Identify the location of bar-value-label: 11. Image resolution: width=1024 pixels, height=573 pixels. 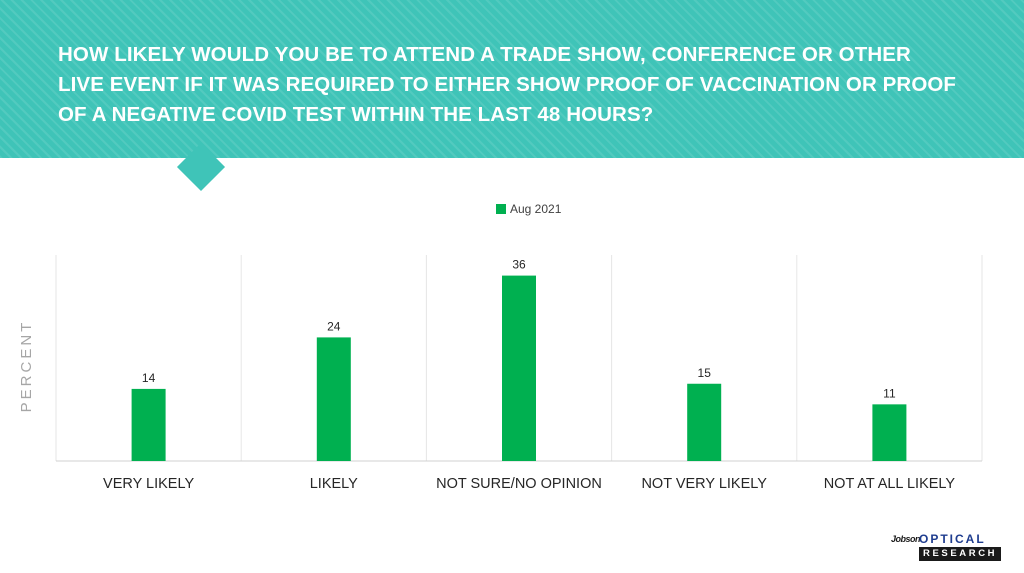
(889, 393).